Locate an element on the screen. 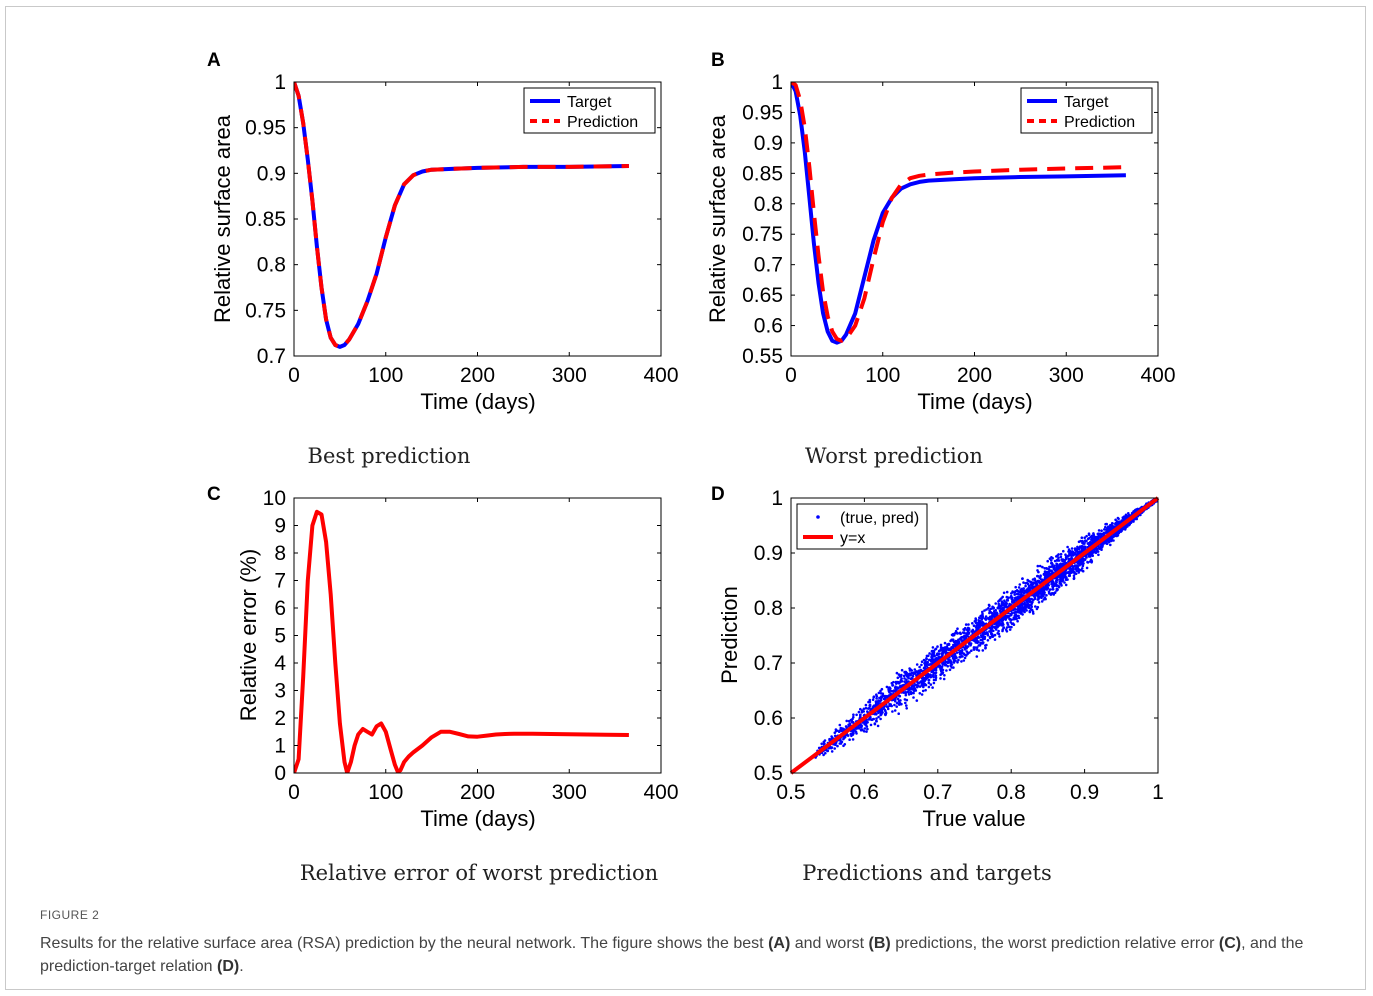 Image resolution: width=1373 pixels, height=996 pixels. x-axis-label: Time (days) is located at coordinates (477, 818).